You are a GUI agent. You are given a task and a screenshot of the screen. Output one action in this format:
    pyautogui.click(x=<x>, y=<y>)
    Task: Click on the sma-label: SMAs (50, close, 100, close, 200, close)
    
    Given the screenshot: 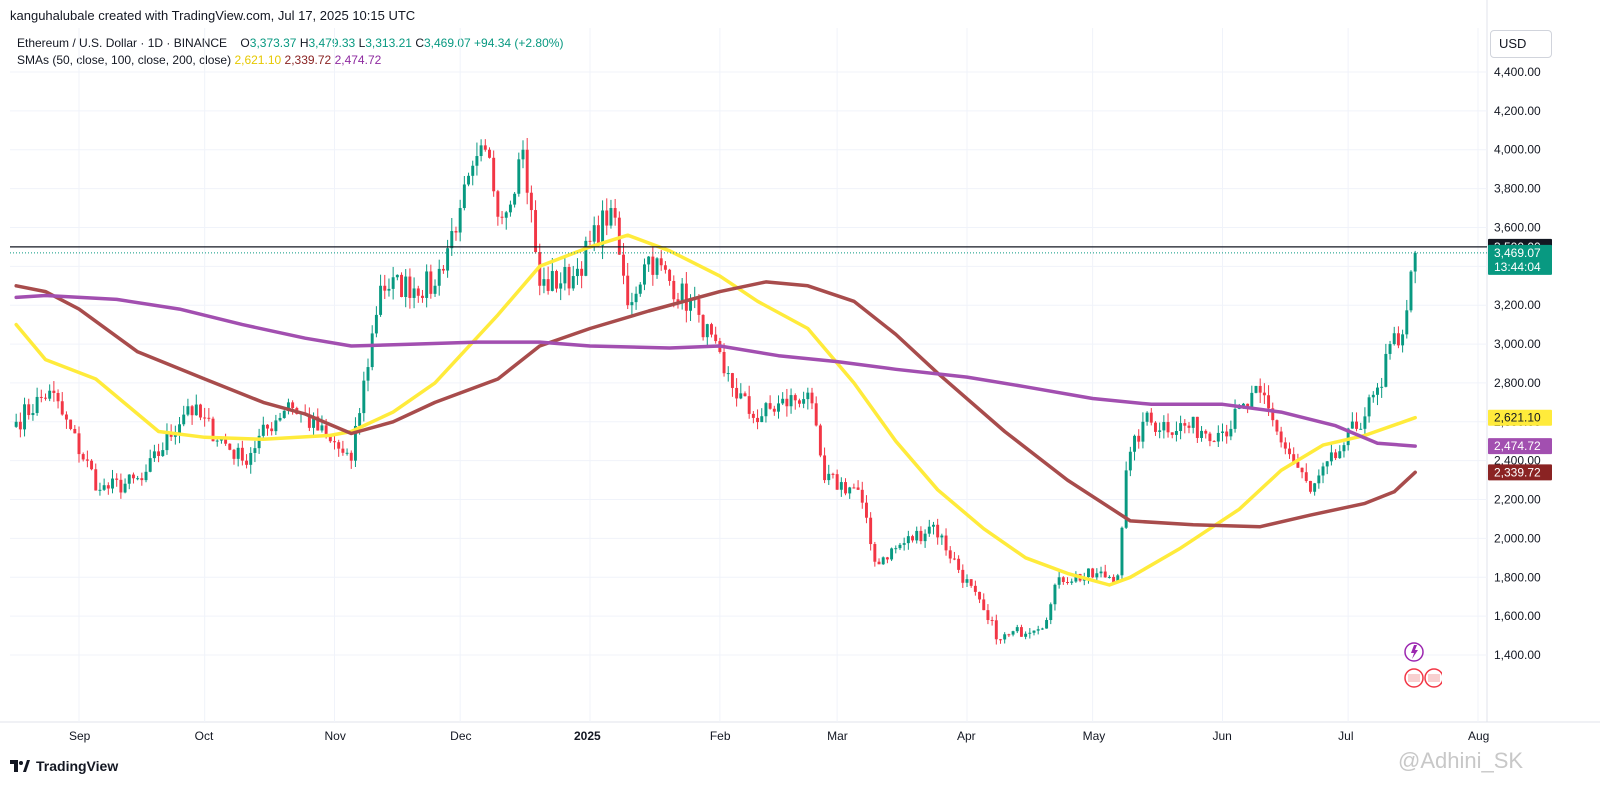 What is the action you would take?
    pyautogui.click(x=124, y=60)
    